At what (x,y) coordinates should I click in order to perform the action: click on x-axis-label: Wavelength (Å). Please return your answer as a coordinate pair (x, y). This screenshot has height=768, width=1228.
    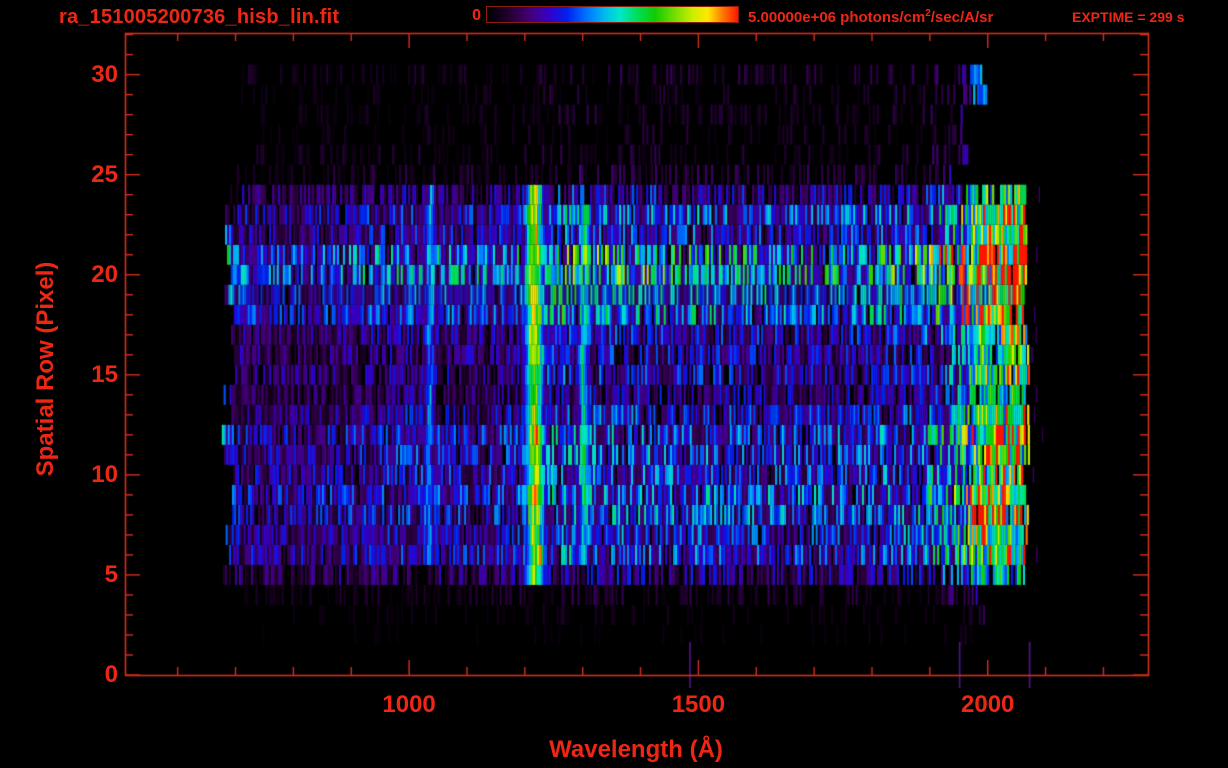
    Looking at the image, I should click on (636, 749).